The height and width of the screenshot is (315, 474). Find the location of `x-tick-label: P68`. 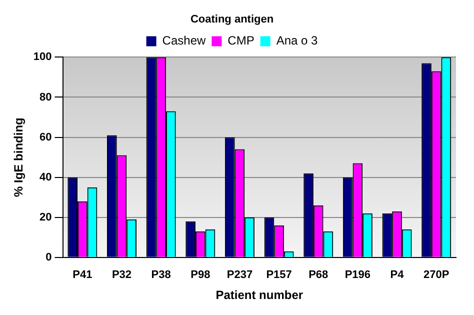

x-tick-label: P68 is located at coordinates (318, 275).